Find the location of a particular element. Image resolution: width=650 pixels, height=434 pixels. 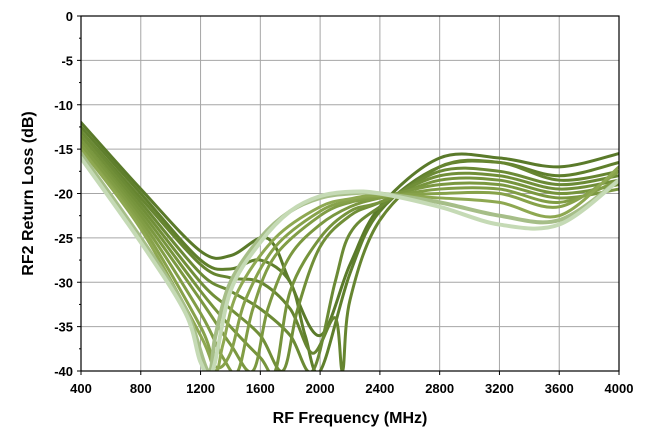

y-axis-title: RF2 Return Loss (dB) is located at coordinates (28, 193).